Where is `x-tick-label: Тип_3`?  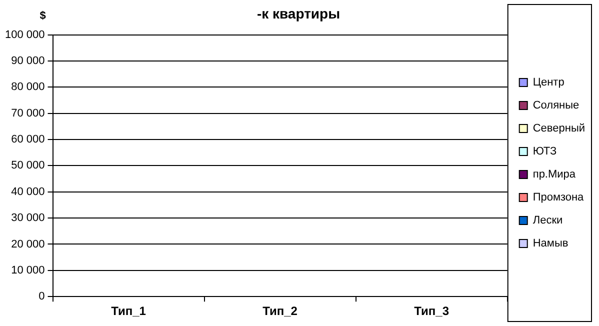
x-tick-label: Тип_3 is located at coordinates (432, 311).